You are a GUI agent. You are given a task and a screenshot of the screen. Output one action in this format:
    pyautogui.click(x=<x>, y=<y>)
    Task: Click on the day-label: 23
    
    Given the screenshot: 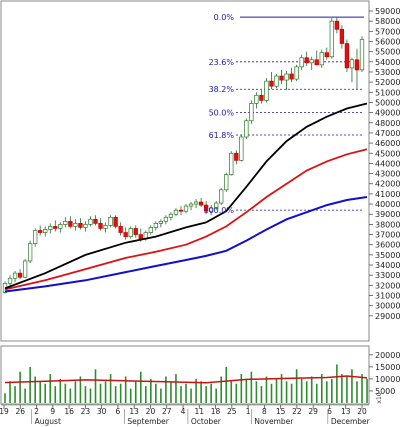 What is the action you would take?
    pyautogui.click(x=86, y=411)
    